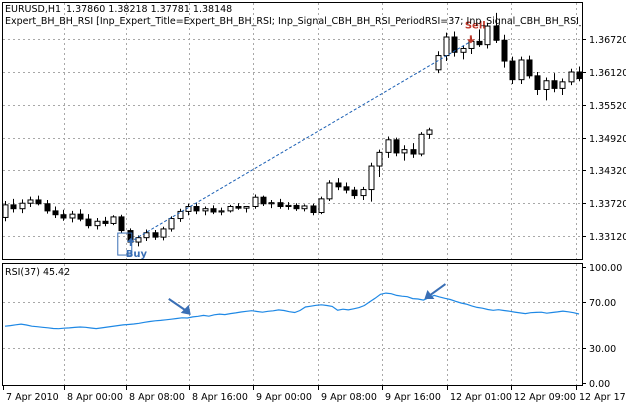 This screenshot has width=626, height=404. What do you see at coordinates (137, 254) in the screenshot?
I see `buy-signal-label: Buy` at bounding box center [137, 254].